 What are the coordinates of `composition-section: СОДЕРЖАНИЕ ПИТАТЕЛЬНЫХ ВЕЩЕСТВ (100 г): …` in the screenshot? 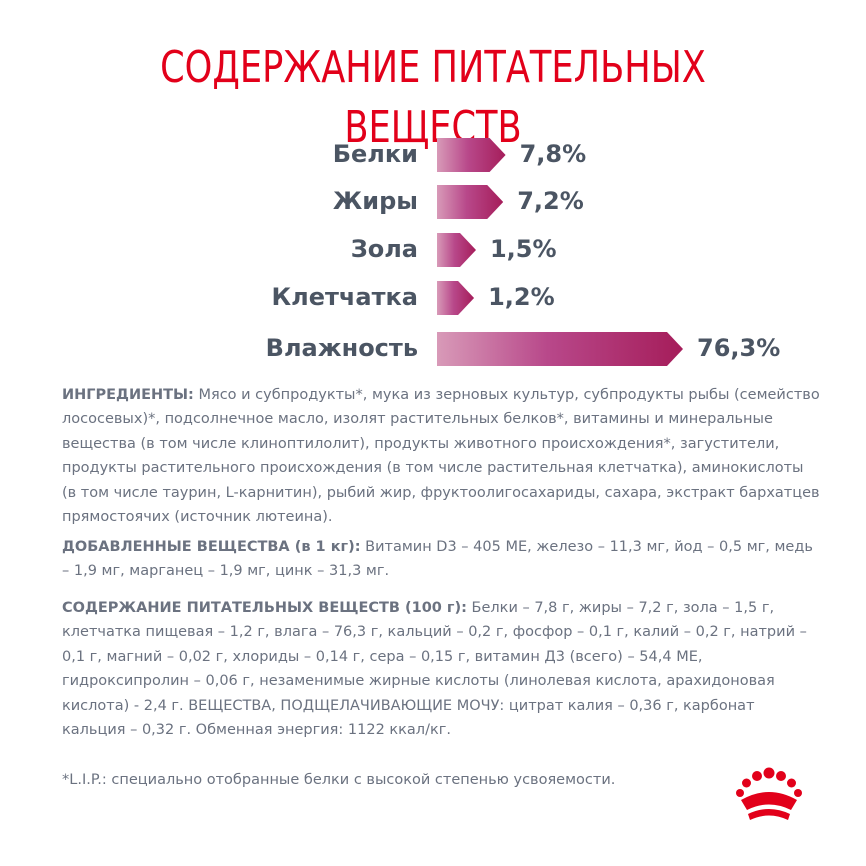 It's located at (442, 669).